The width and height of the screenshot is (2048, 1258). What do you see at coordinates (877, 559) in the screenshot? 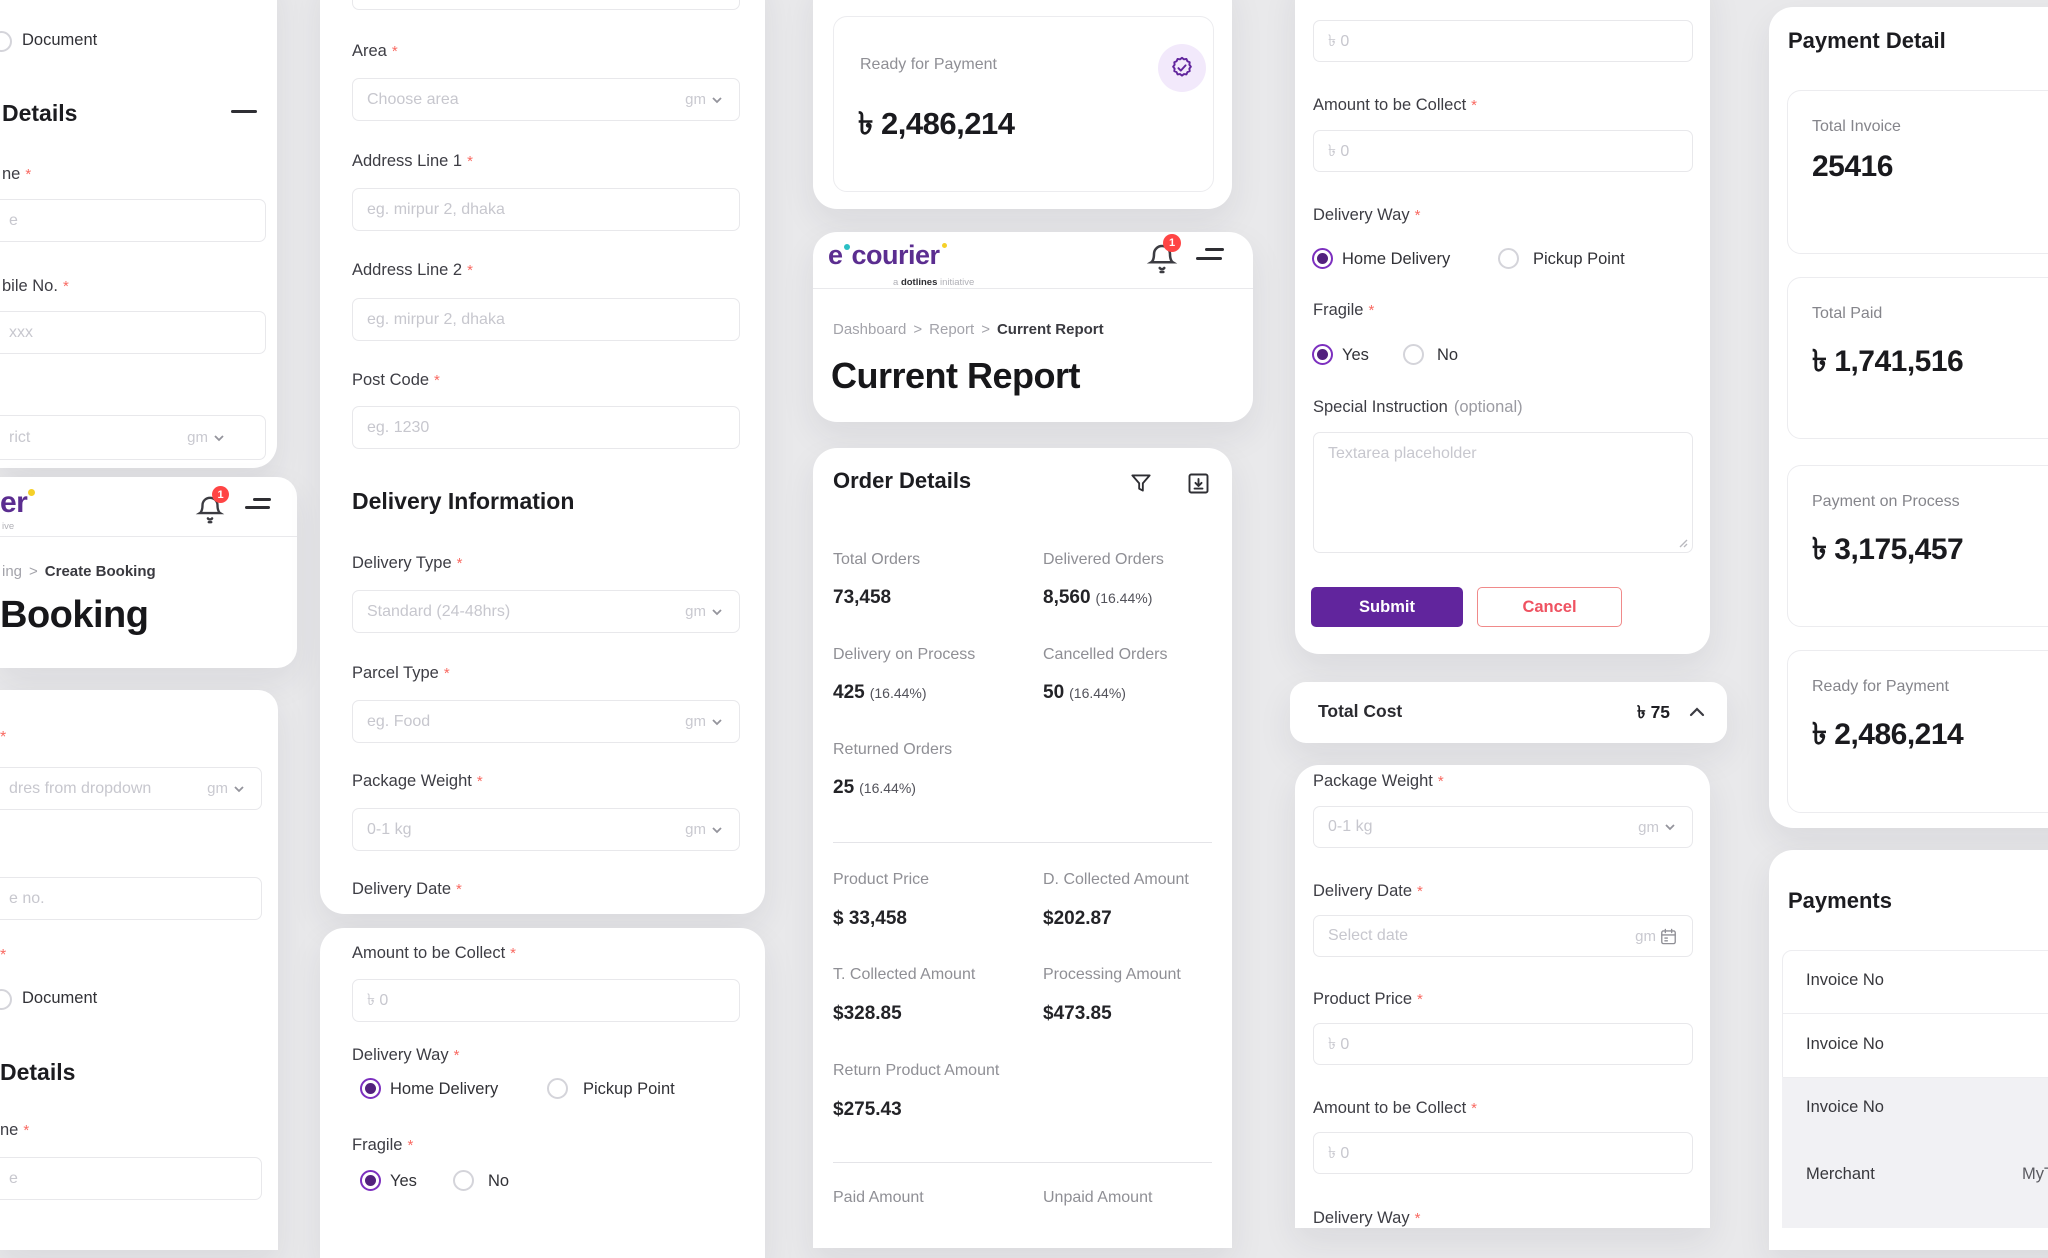
I see `stat-label: Total Orders` at bounding box center [877, 559].